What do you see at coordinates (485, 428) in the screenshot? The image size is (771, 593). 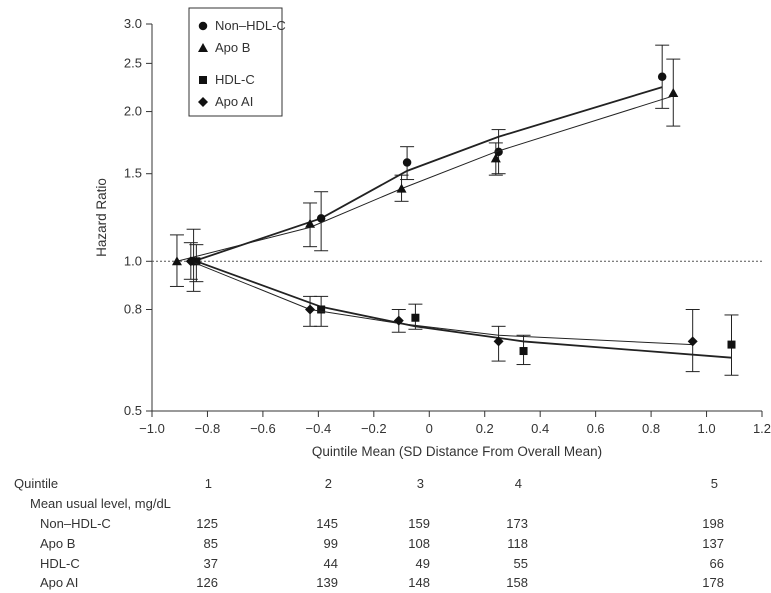 I see `x-tick-label: 0.2` at bounding box center [485, 428].